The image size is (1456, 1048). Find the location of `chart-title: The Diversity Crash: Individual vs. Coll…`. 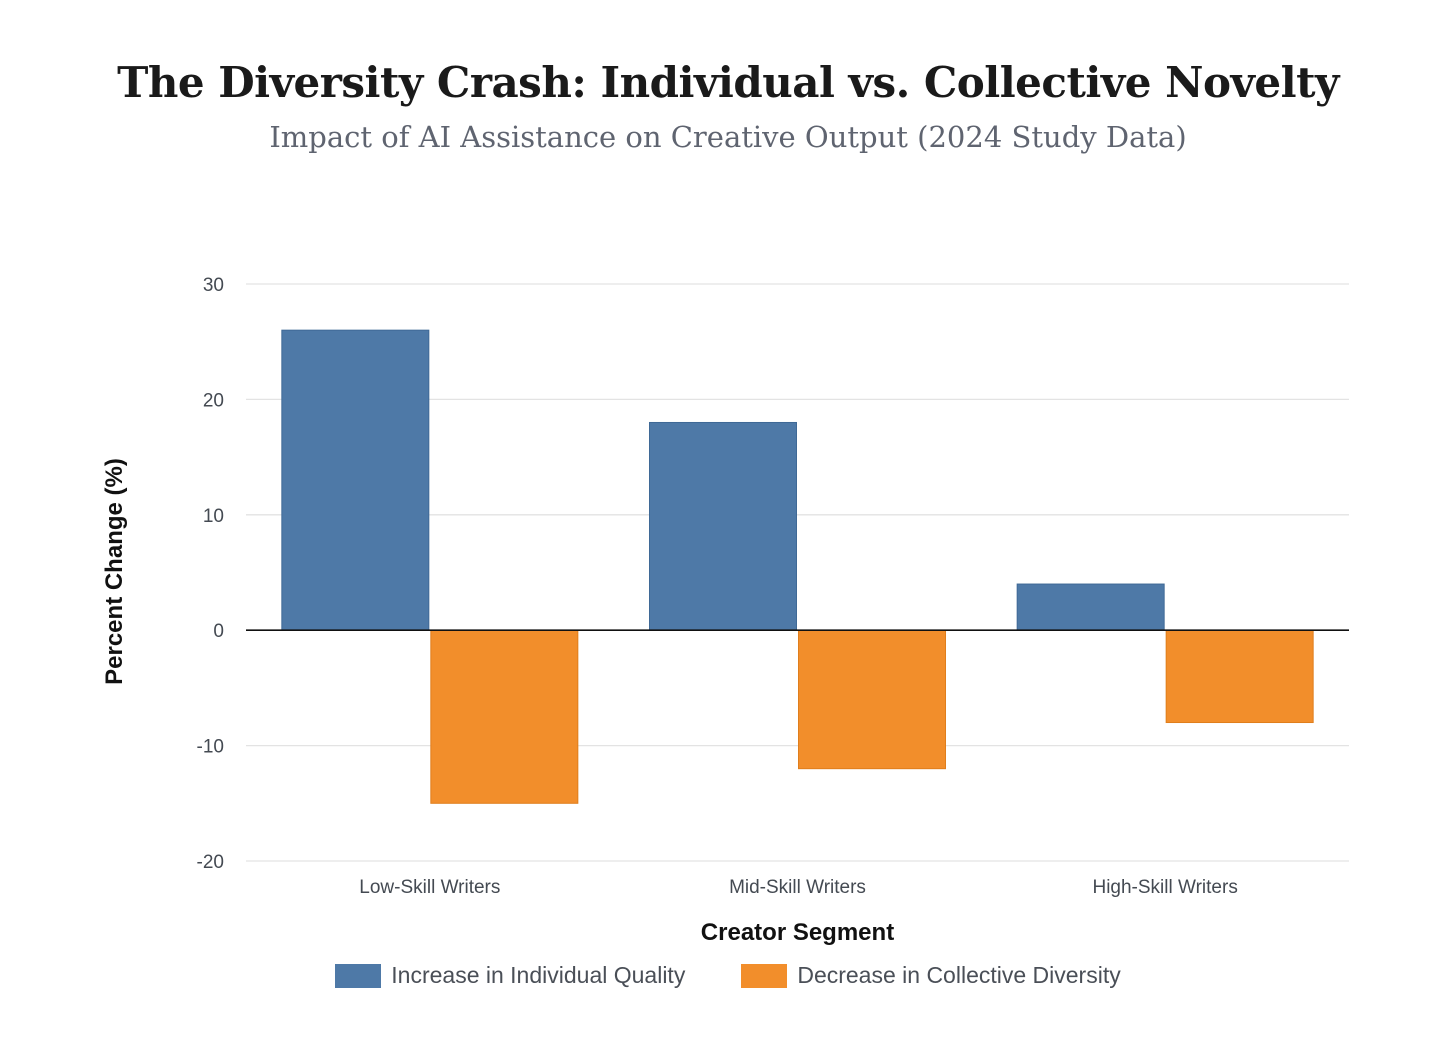

chart-title: The Diversity Crash: Individual vs. Coll… is located at coordinates (728, 82).